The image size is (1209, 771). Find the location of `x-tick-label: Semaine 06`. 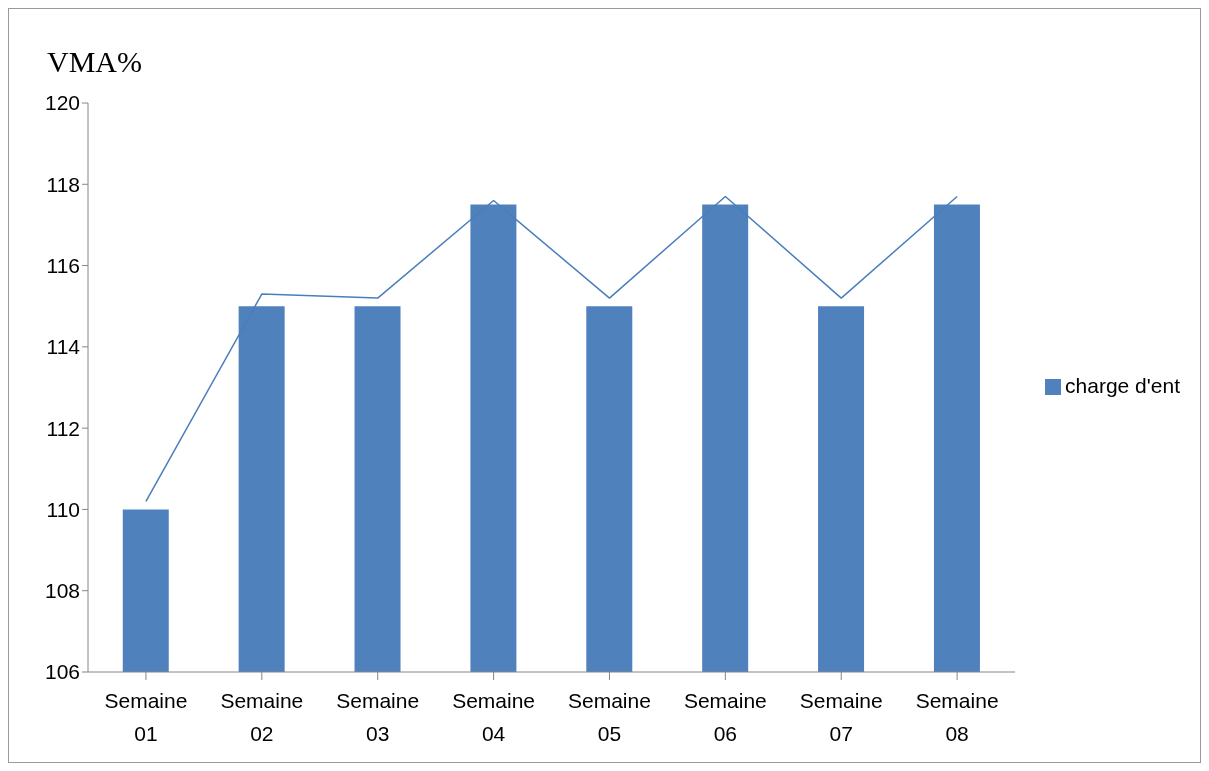

x-tick-label: Semaine 06 is located at coordinates (725, 717).